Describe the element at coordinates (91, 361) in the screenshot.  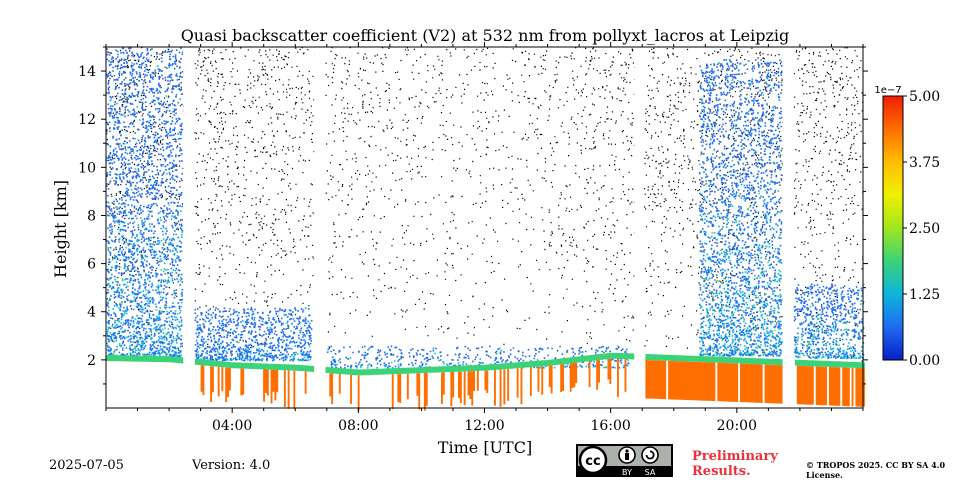
I see `y-tick-label: 2` at that location.